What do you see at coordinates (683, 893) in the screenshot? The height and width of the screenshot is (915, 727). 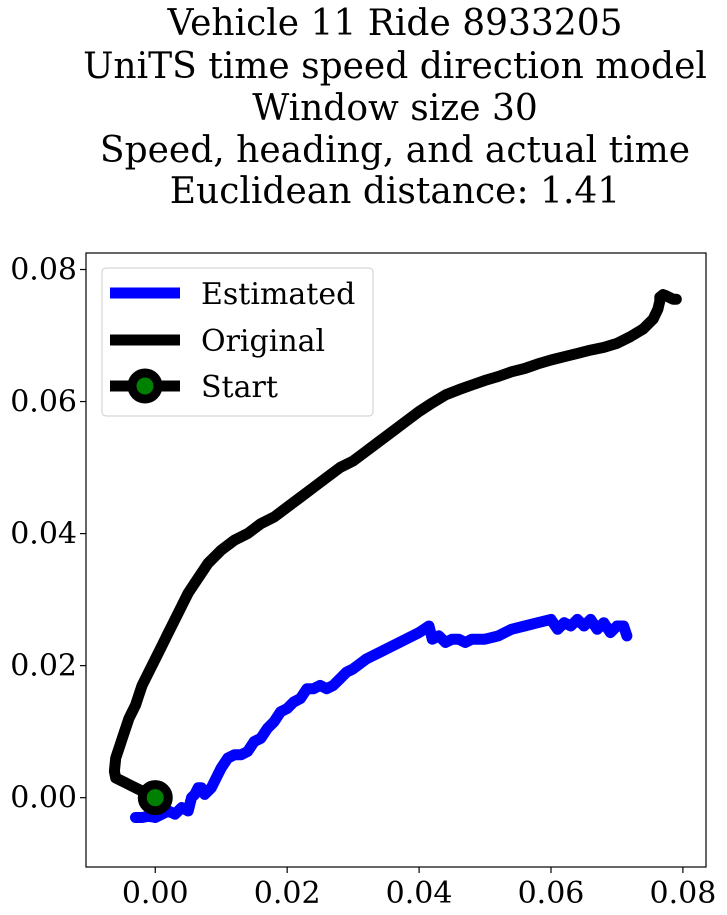 I see `x-tick-label: 0.08` at bounding box center [683, 893].